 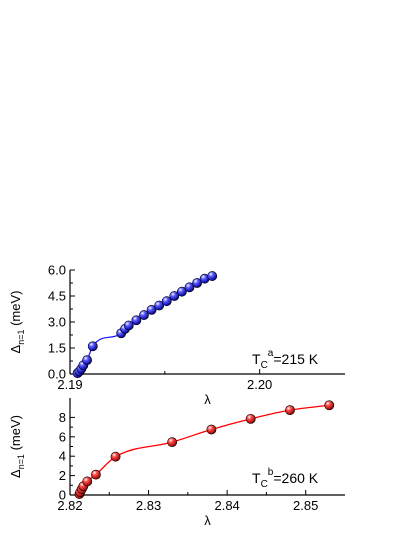 What do you see at coordinates (57, 348) in the screenshot?
I see `y-tick-label: 1.5` at bounding box center [57, 348].